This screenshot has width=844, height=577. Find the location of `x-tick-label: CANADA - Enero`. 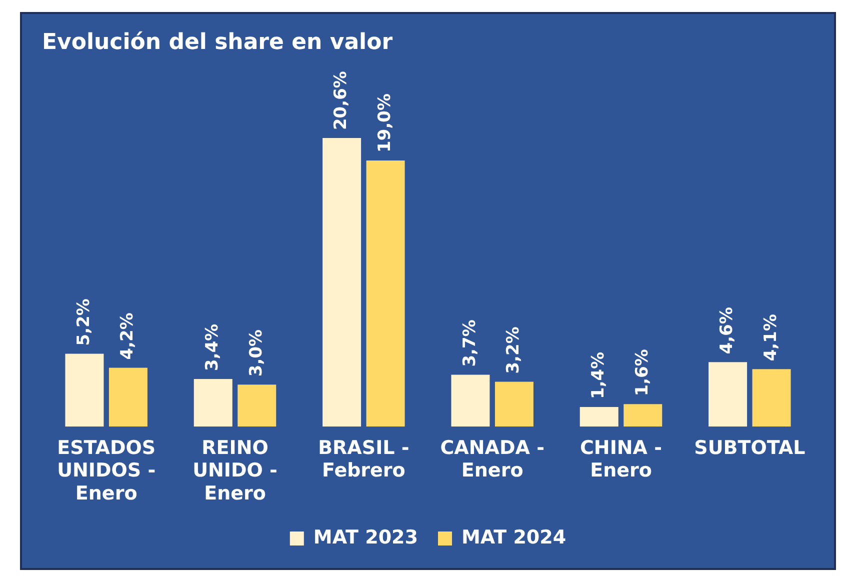

x-tick-label: CANADA - Enero is located at coordinates (492, 459).